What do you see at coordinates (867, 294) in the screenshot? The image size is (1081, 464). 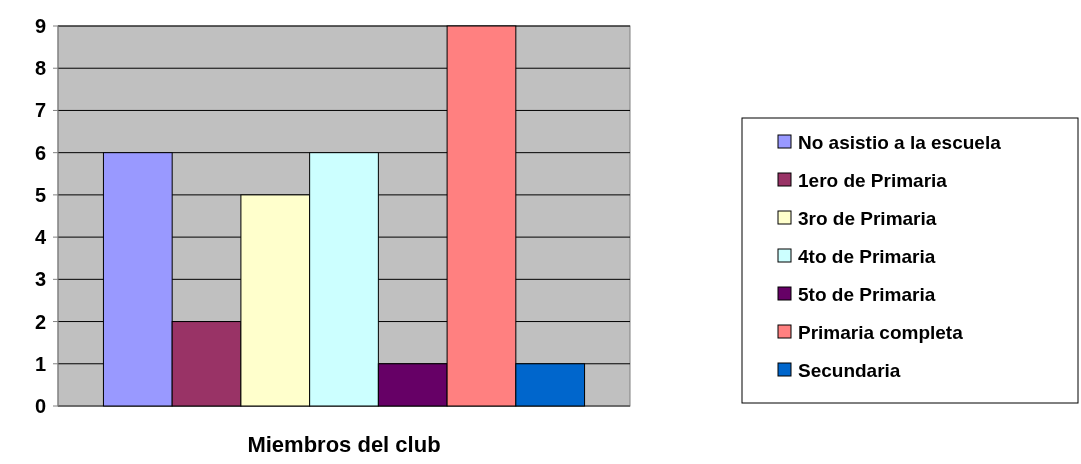 I see `legend-label: 5to de Primaria` at bounding box center [867, 294].